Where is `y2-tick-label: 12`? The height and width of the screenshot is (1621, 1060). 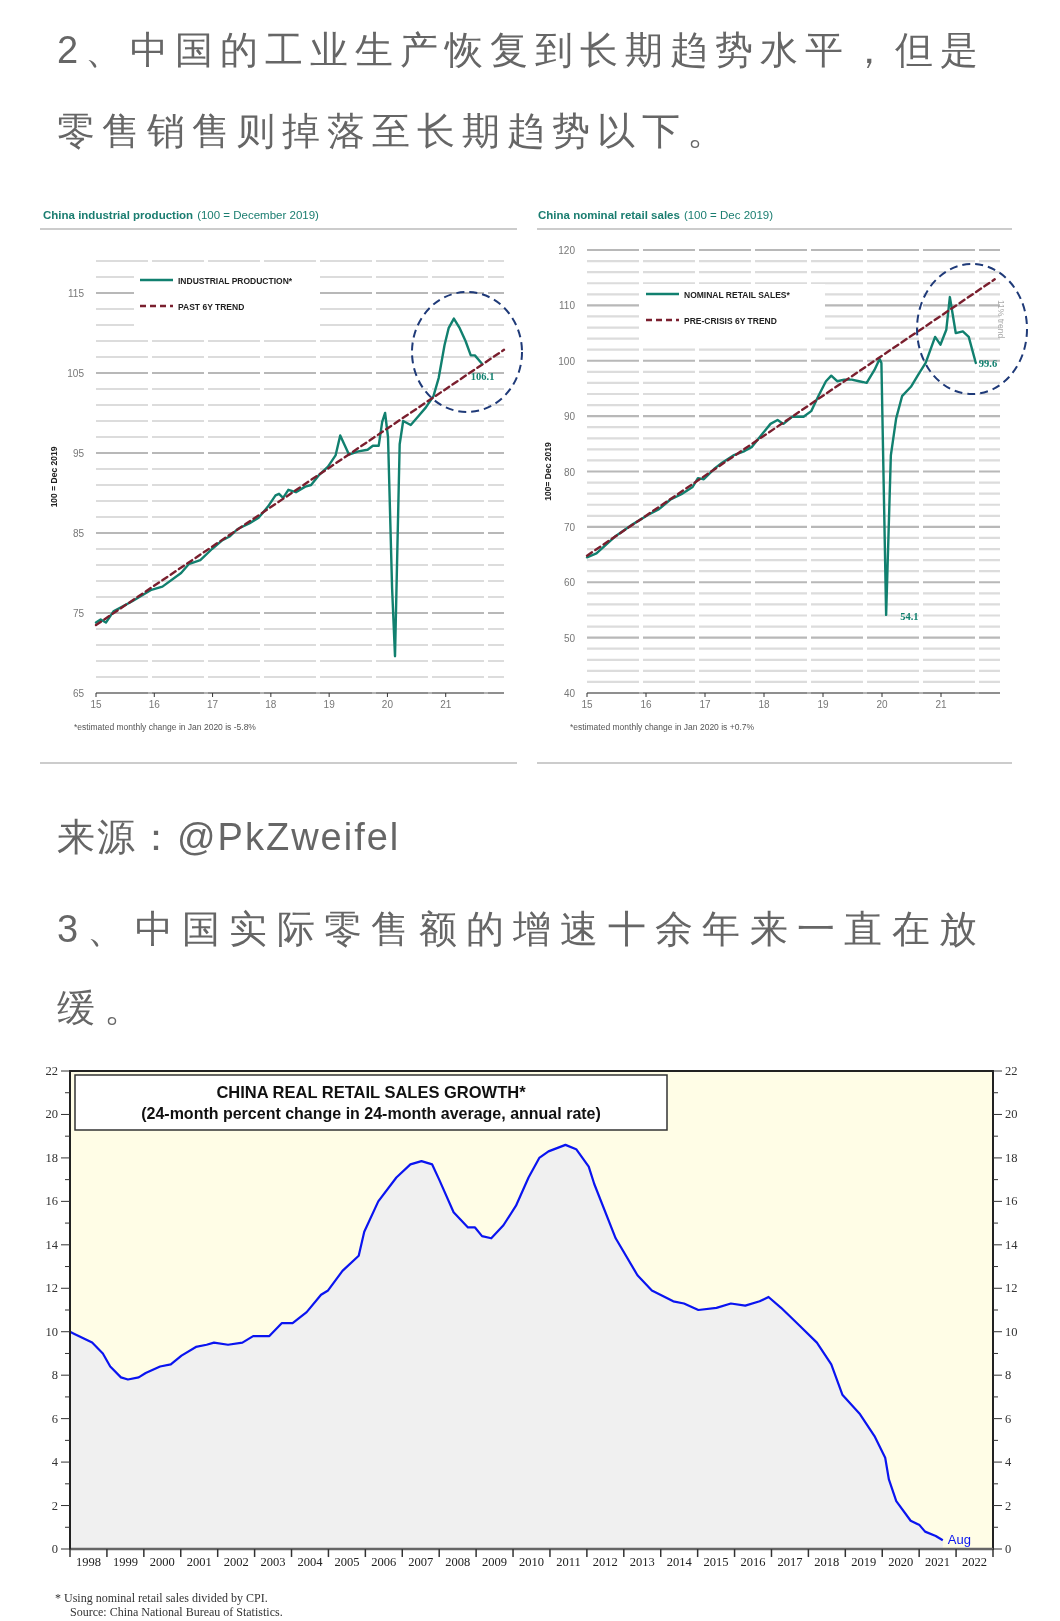
y2-tick-label: 12 is located at coordinates (1011, 1288).